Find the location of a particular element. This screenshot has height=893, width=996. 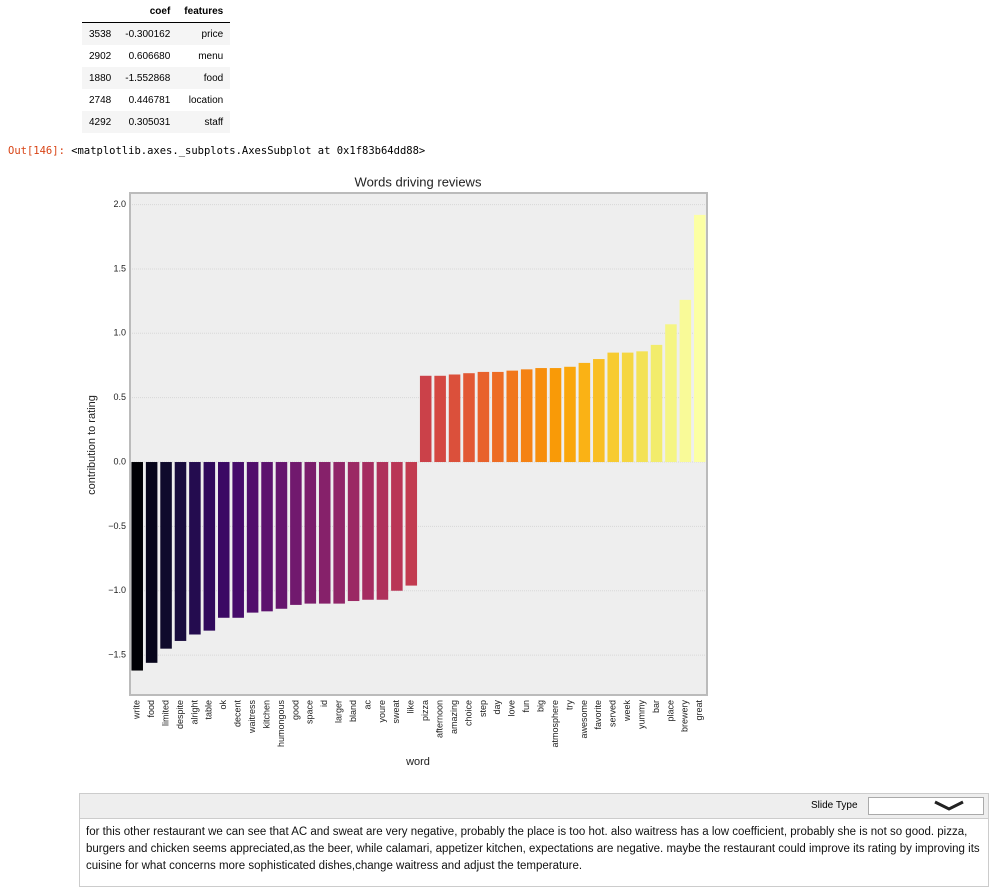

x-tick-label: awesome is located at coordinates (584, 719).